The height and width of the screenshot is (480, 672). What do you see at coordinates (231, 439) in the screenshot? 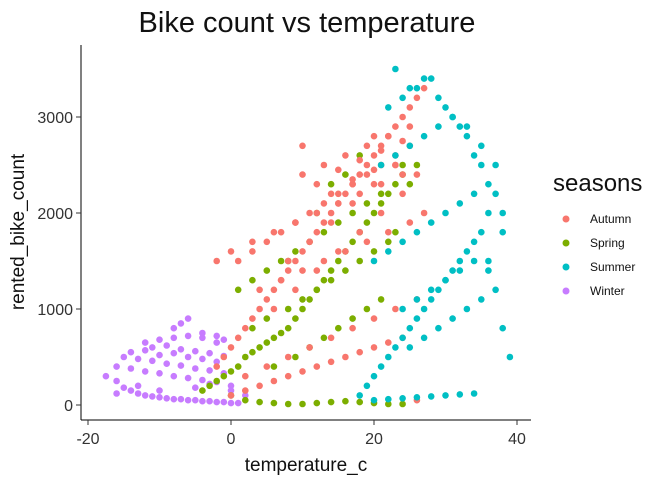
I see `x-tick-label: 0` at bounding box center [231, 439].